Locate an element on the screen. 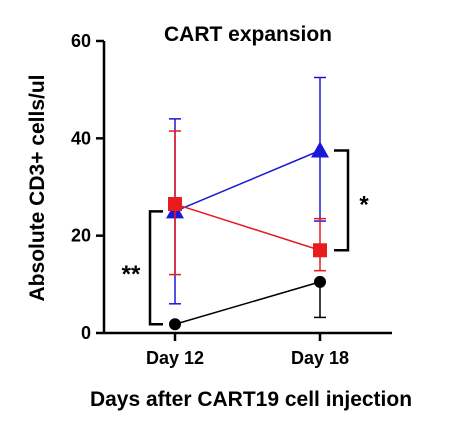 This screenshot has height=433, width=460. y-tick-label: 0 is located at coordinates (86, 333).